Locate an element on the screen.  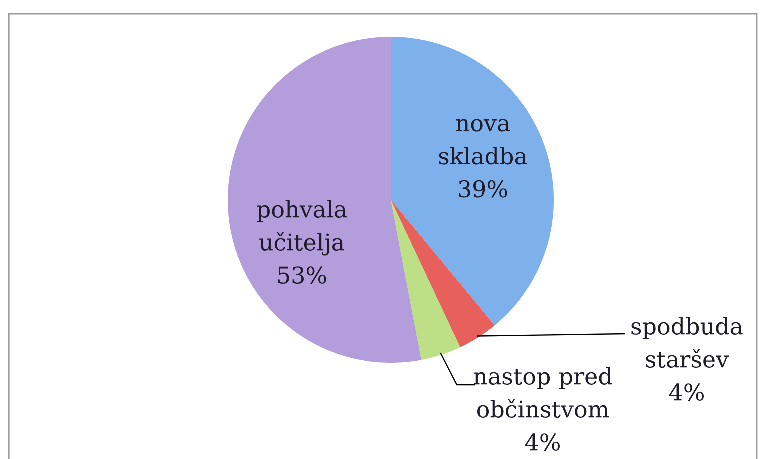
slice-label: spodbuda staršev is located at coordinates (687, 342).